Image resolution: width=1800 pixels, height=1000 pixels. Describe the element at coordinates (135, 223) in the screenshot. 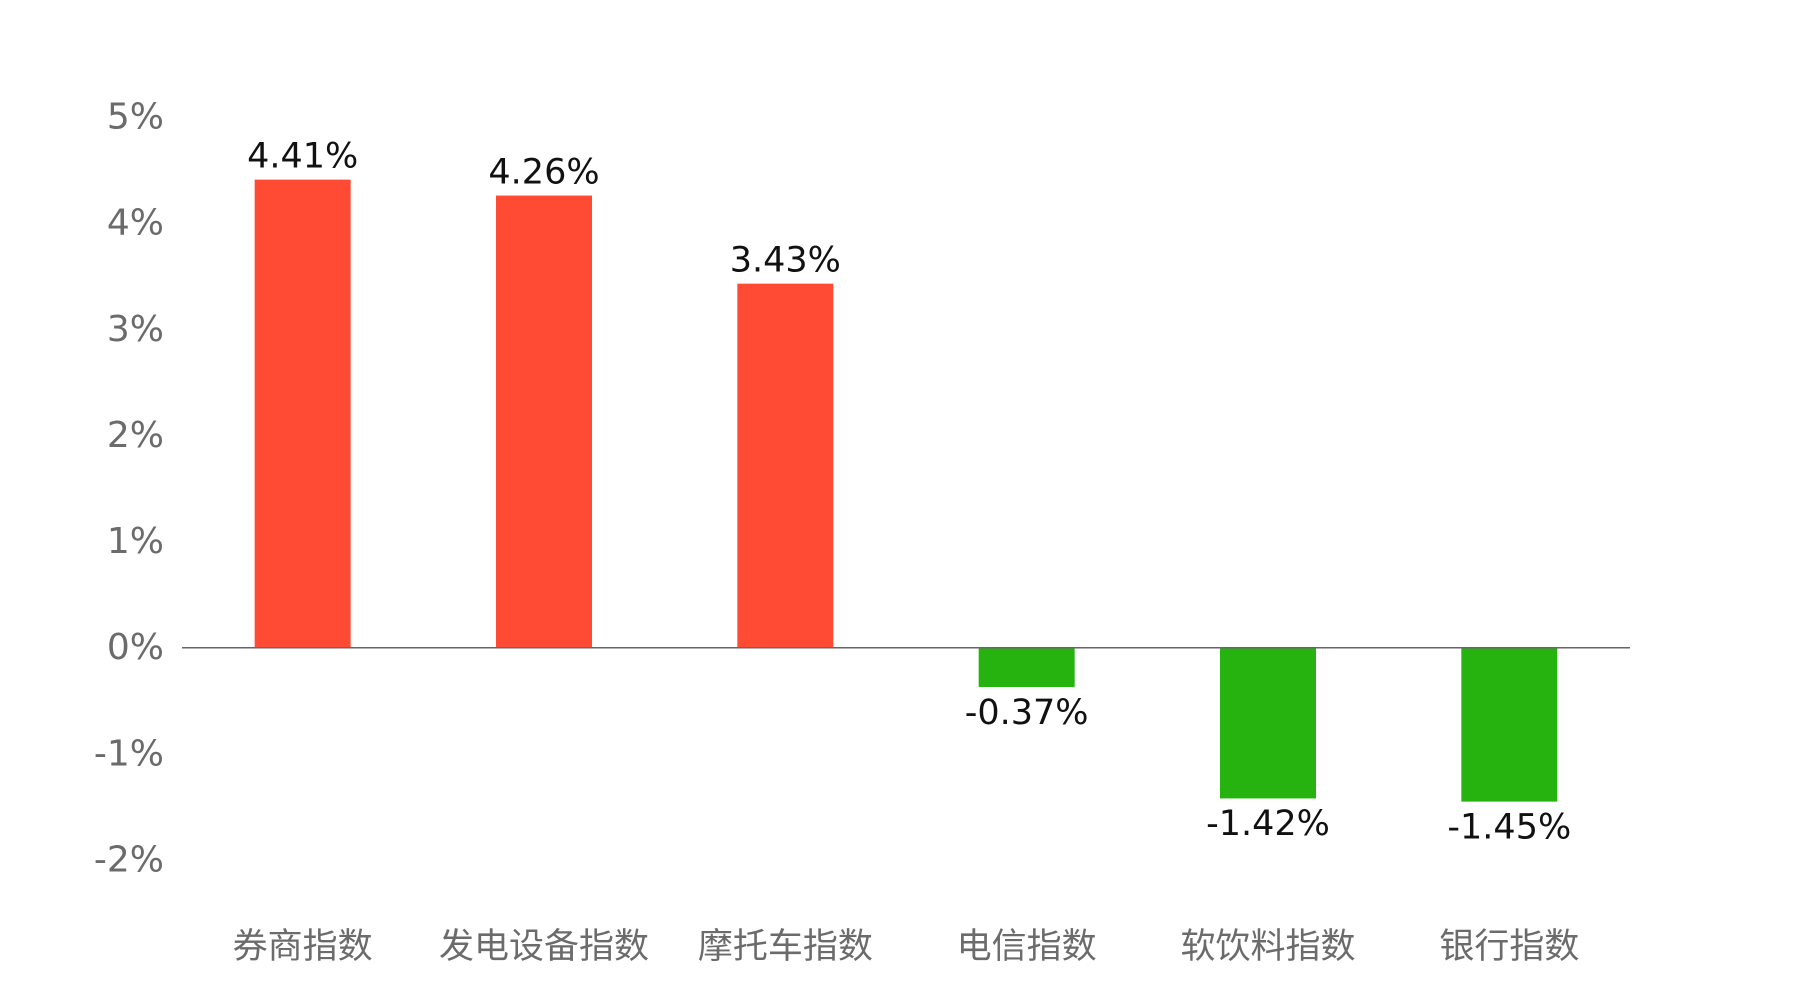

I see `y-tick-label: 4%` at that location.